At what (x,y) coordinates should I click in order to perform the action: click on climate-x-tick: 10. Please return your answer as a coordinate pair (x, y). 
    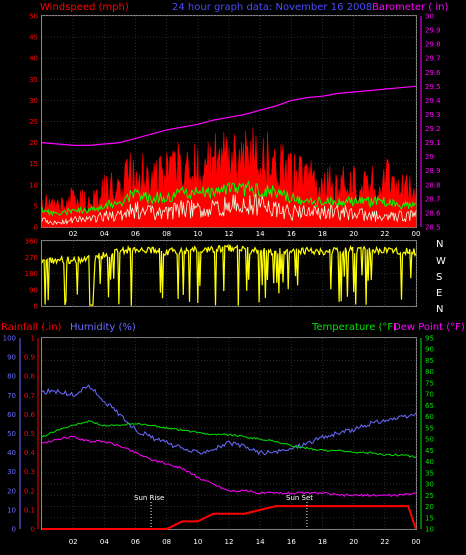
    Looking at the image, I should click on (197, 542).